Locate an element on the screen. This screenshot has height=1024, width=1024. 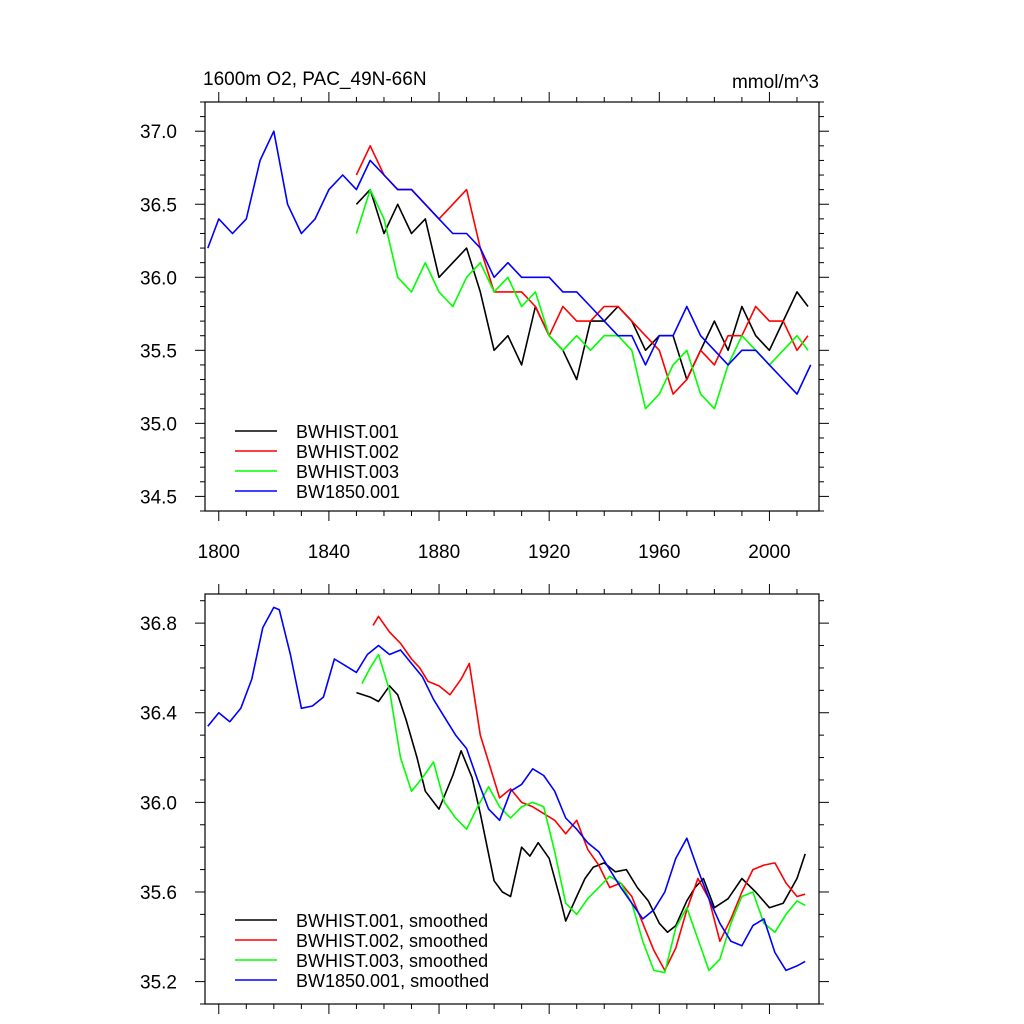
x-tick-label: 2000 is located at coordinates (769, 552).